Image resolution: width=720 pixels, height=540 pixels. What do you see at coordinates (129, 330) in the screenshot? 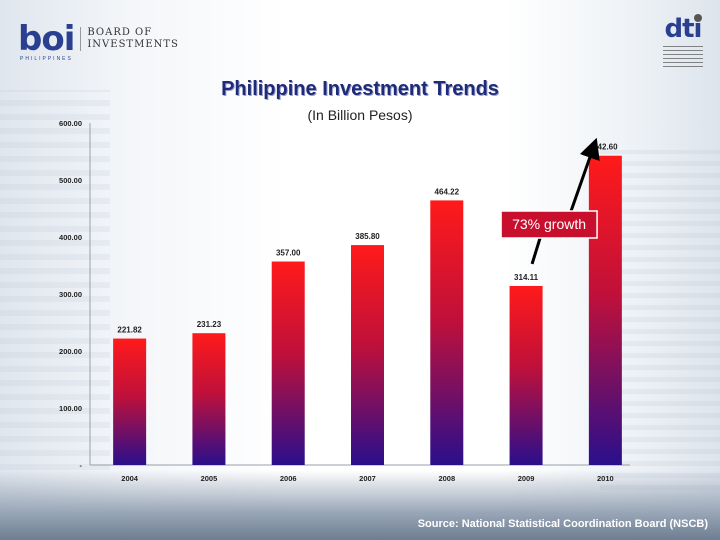
I see `bar-value-label: 221.82` at bounding box center [129, 330].